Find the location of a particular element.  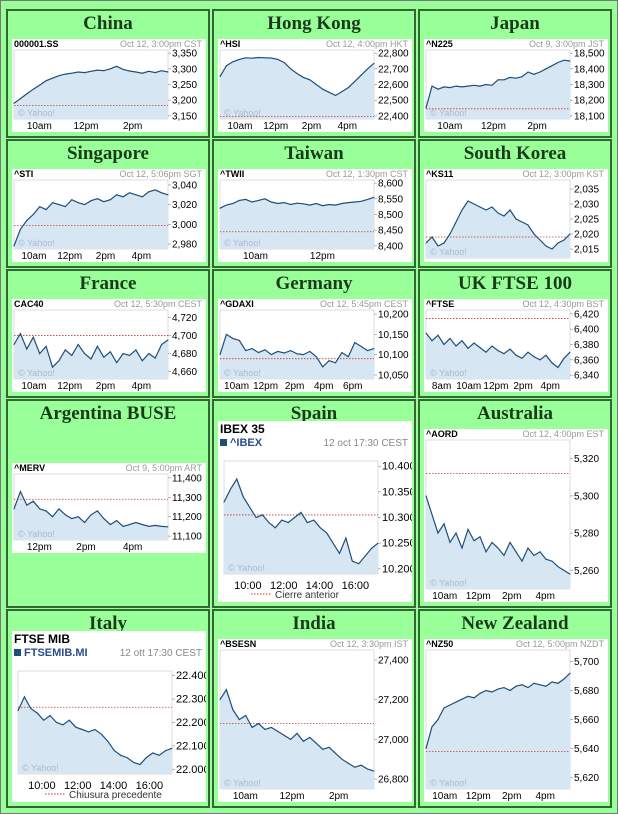

y-tick-label: 22,400 is located at coordinates (393, 116).